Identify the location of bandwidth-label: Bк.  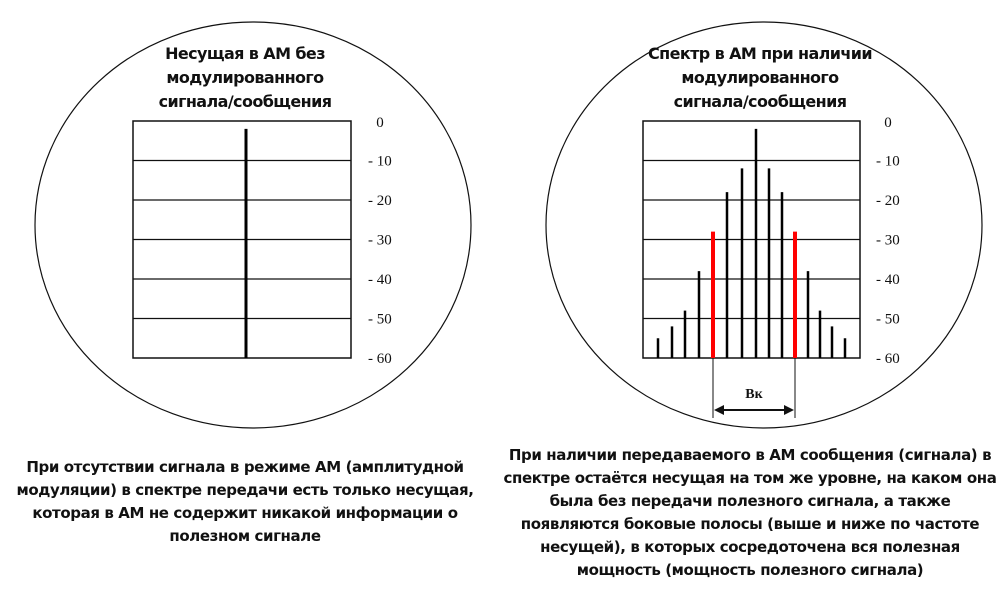
(754, 394).